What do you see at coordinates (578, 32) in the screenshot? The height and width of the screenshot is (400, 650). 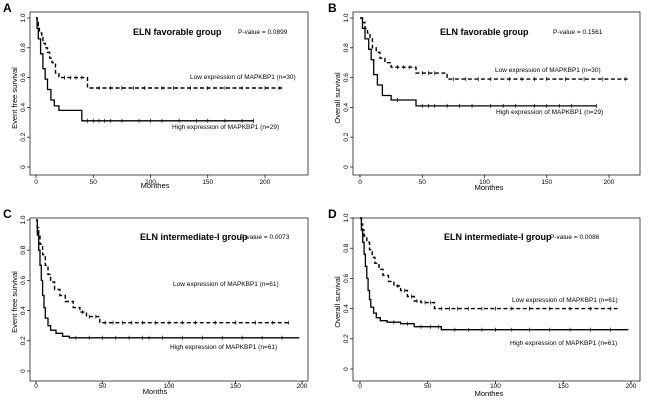 I see `p-value-label: P-value = 0.1561` at bounding box center [578, 32].